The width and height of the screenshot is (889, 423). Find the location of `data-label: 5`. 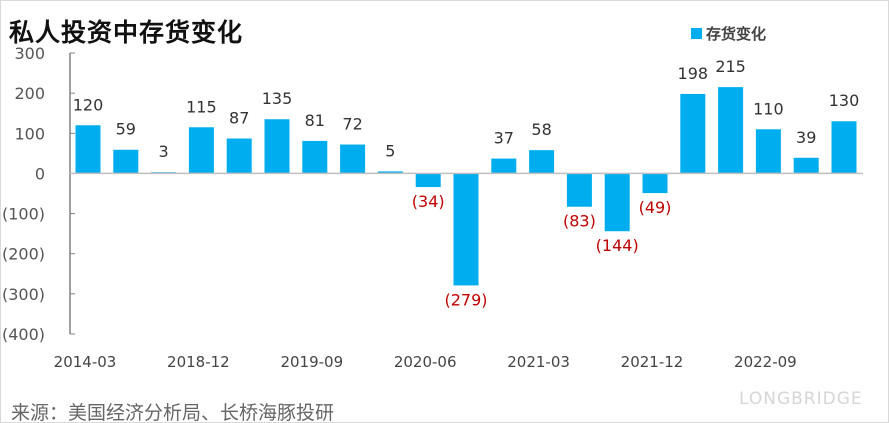

data-label: 5 is located at coordinates (390, 150).